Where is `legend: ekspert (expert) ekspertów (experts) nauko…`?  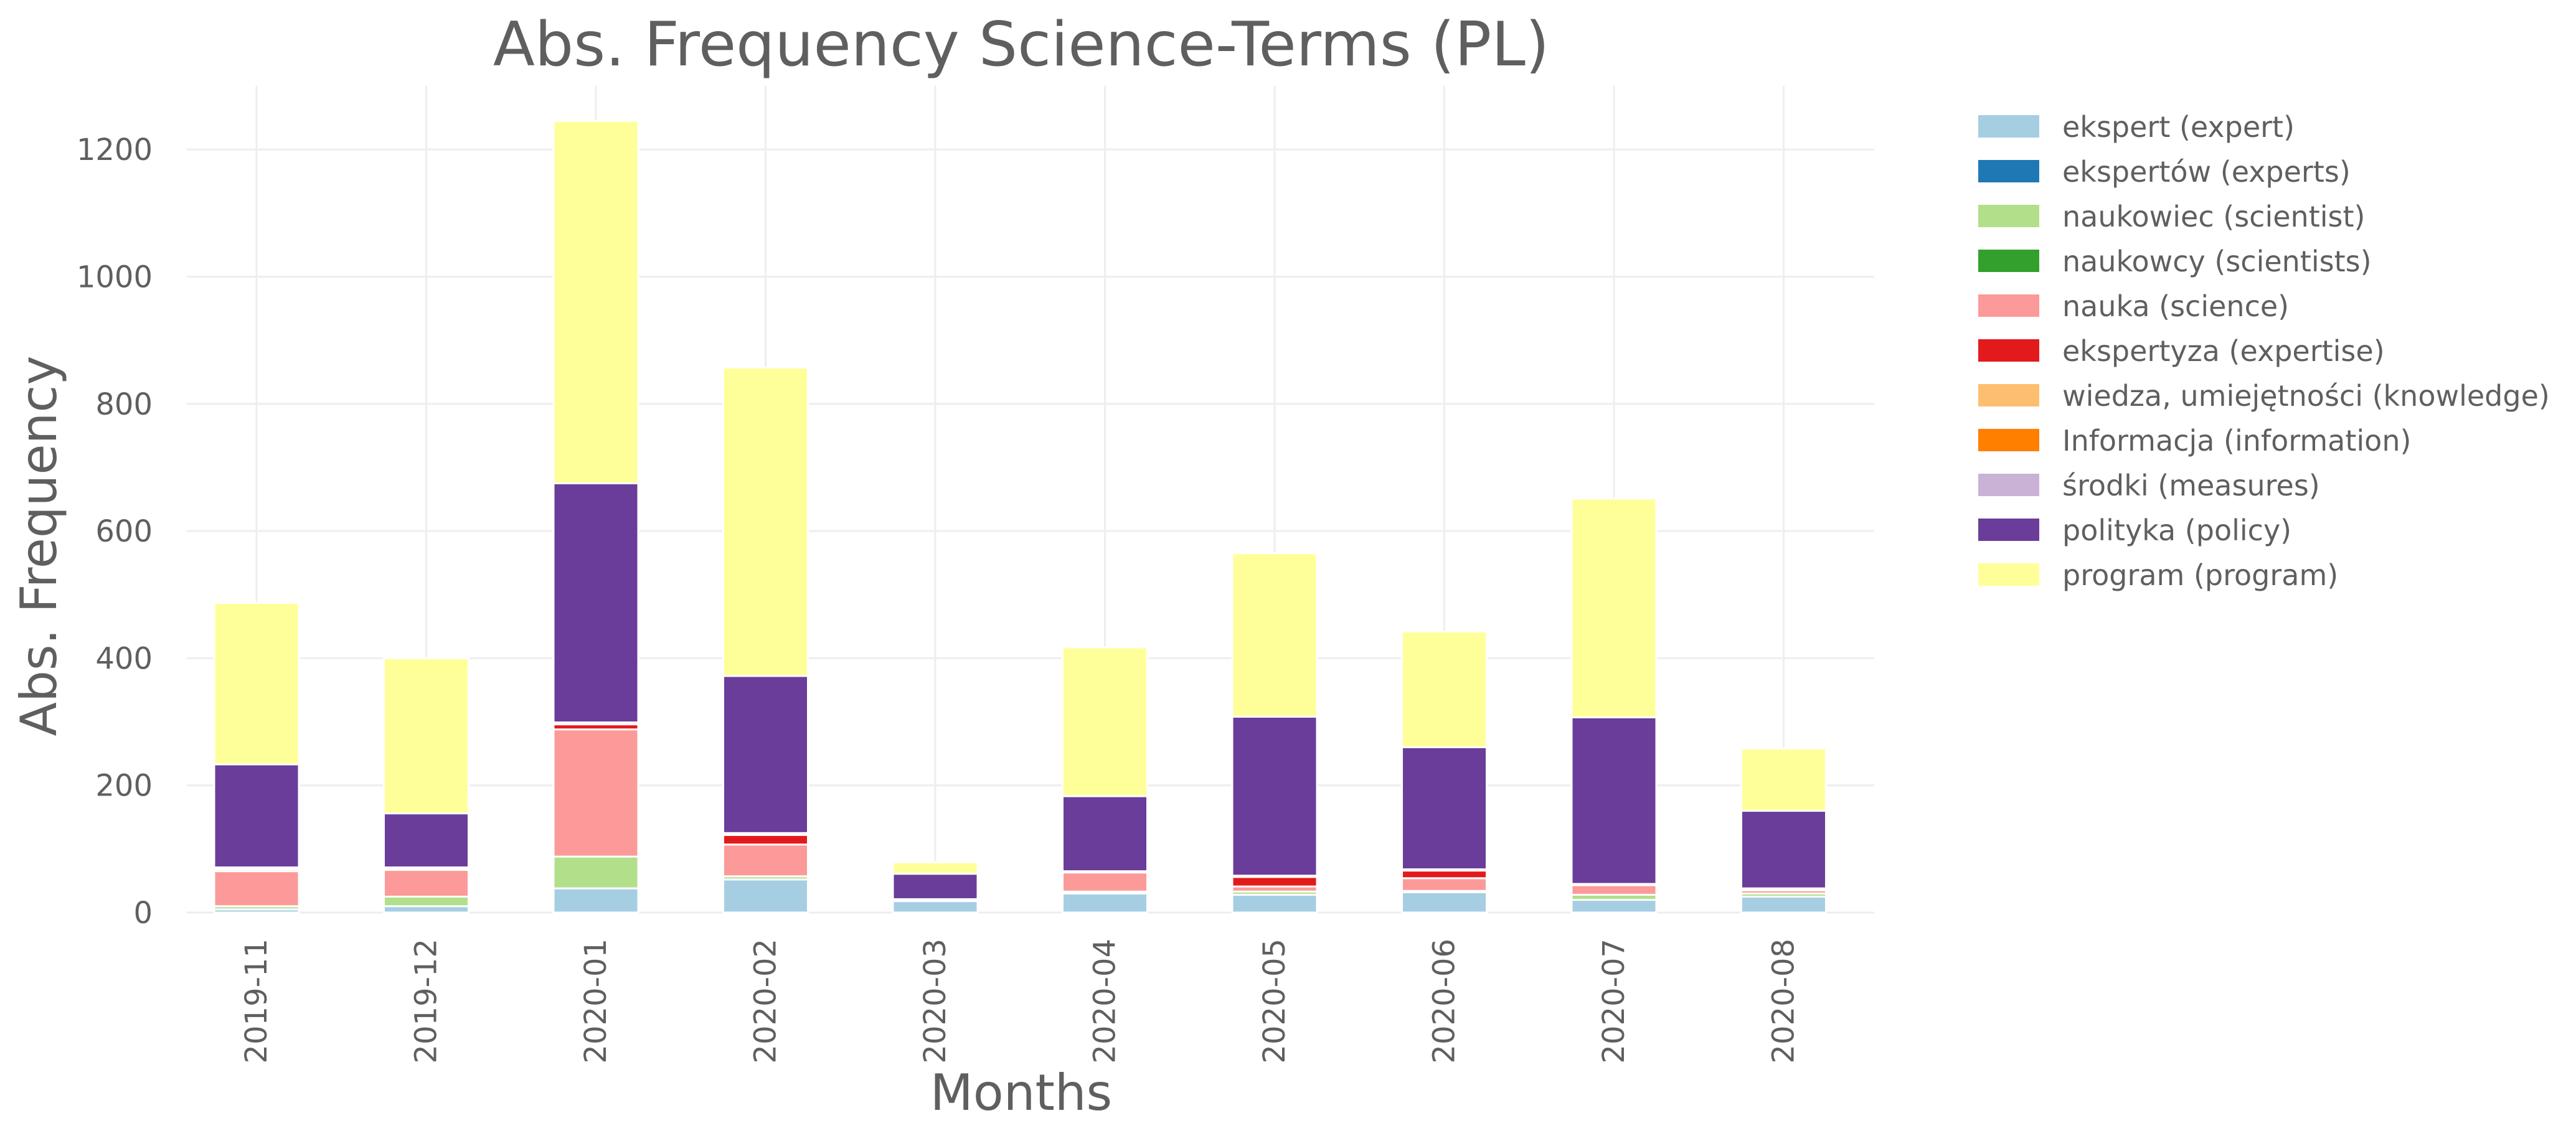 legend: ekspert (expert) ekspertów (experts) nauko… is located at coordinates (2264, 351).